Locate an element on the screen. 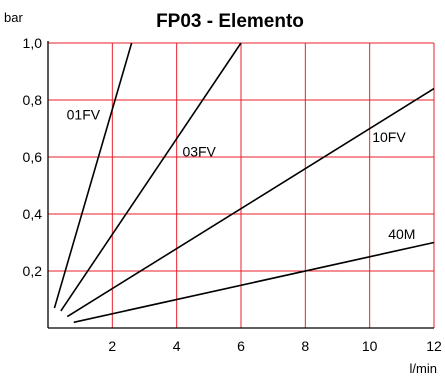 Image resolution: width=445 pixels, height=376 pixels. x-tick-label: 8 is located at coordinates (305, 346).